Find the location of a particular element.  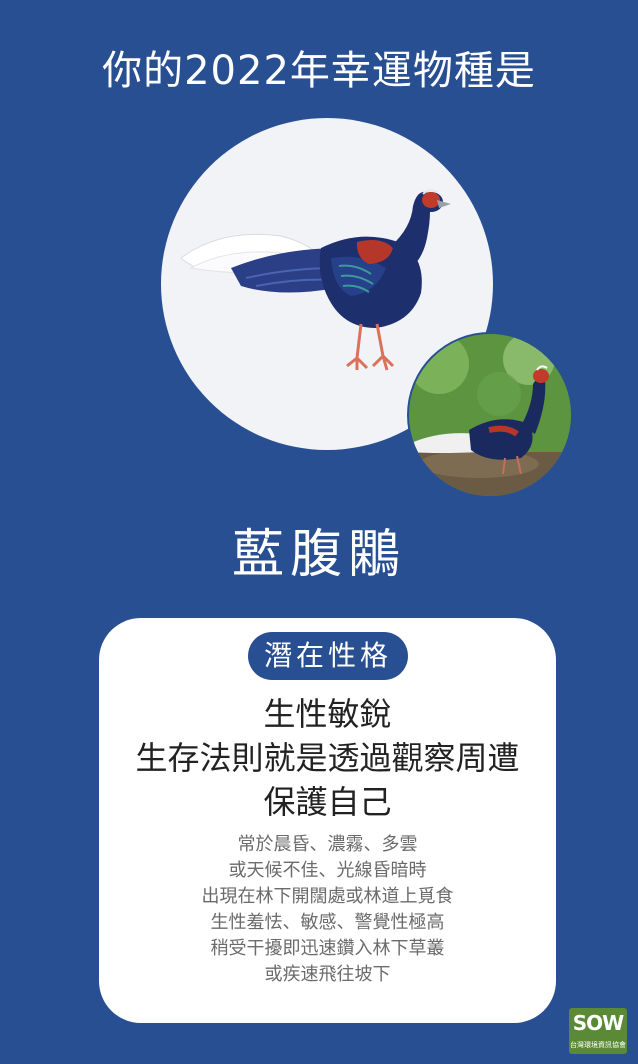

description-line: 生性羞怯、敏感、警覺性極高 is located at coordinates (327, 922).